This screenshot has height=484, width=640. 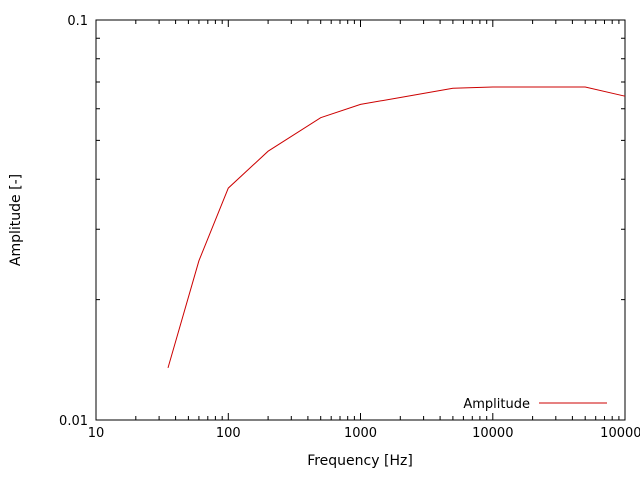 I want to click on x-tick-label: 100, so click(x=228, y=433).